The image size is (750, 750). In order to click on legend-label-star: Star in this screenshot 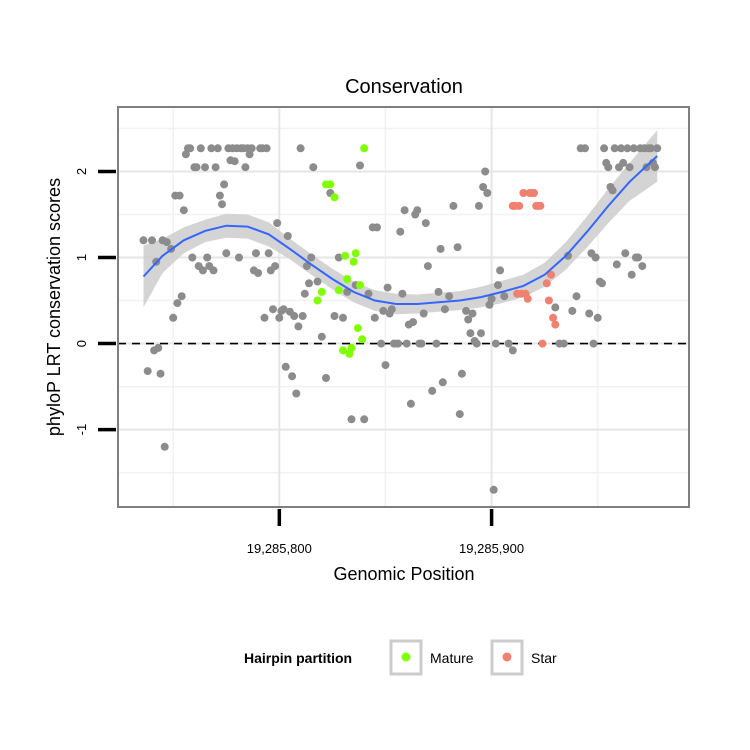, I will do `click(544, 658)`.